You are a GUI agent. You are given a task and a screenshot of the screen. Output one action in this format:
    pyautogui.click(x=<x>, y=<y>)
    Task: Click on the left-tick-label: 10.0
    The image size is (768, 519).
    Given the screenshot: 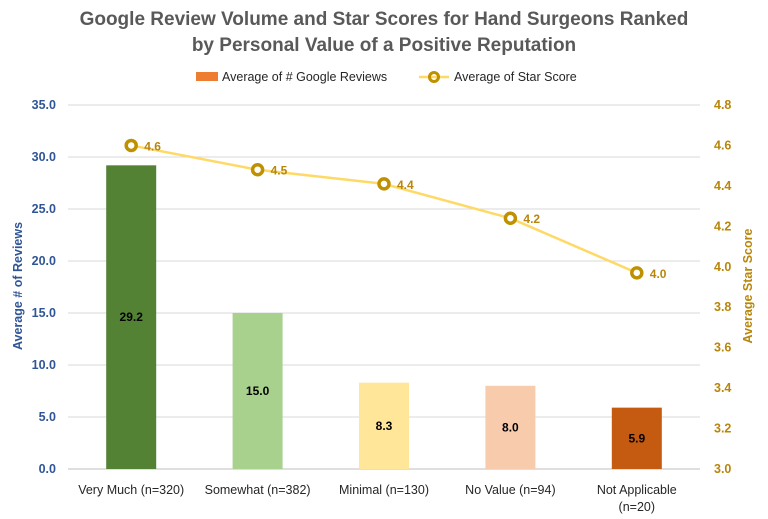 What is the action you would take?
    pyautogui.click(x=44, y=365)
    